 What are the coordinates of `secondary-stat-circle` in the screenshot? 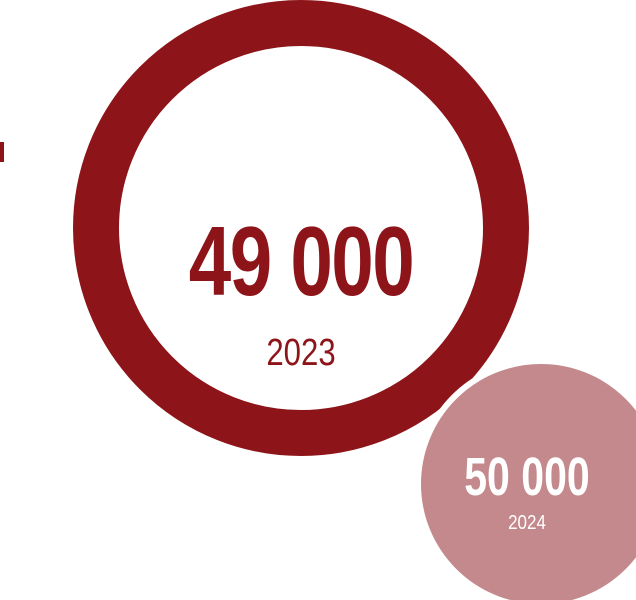 It's located at (525, 479).